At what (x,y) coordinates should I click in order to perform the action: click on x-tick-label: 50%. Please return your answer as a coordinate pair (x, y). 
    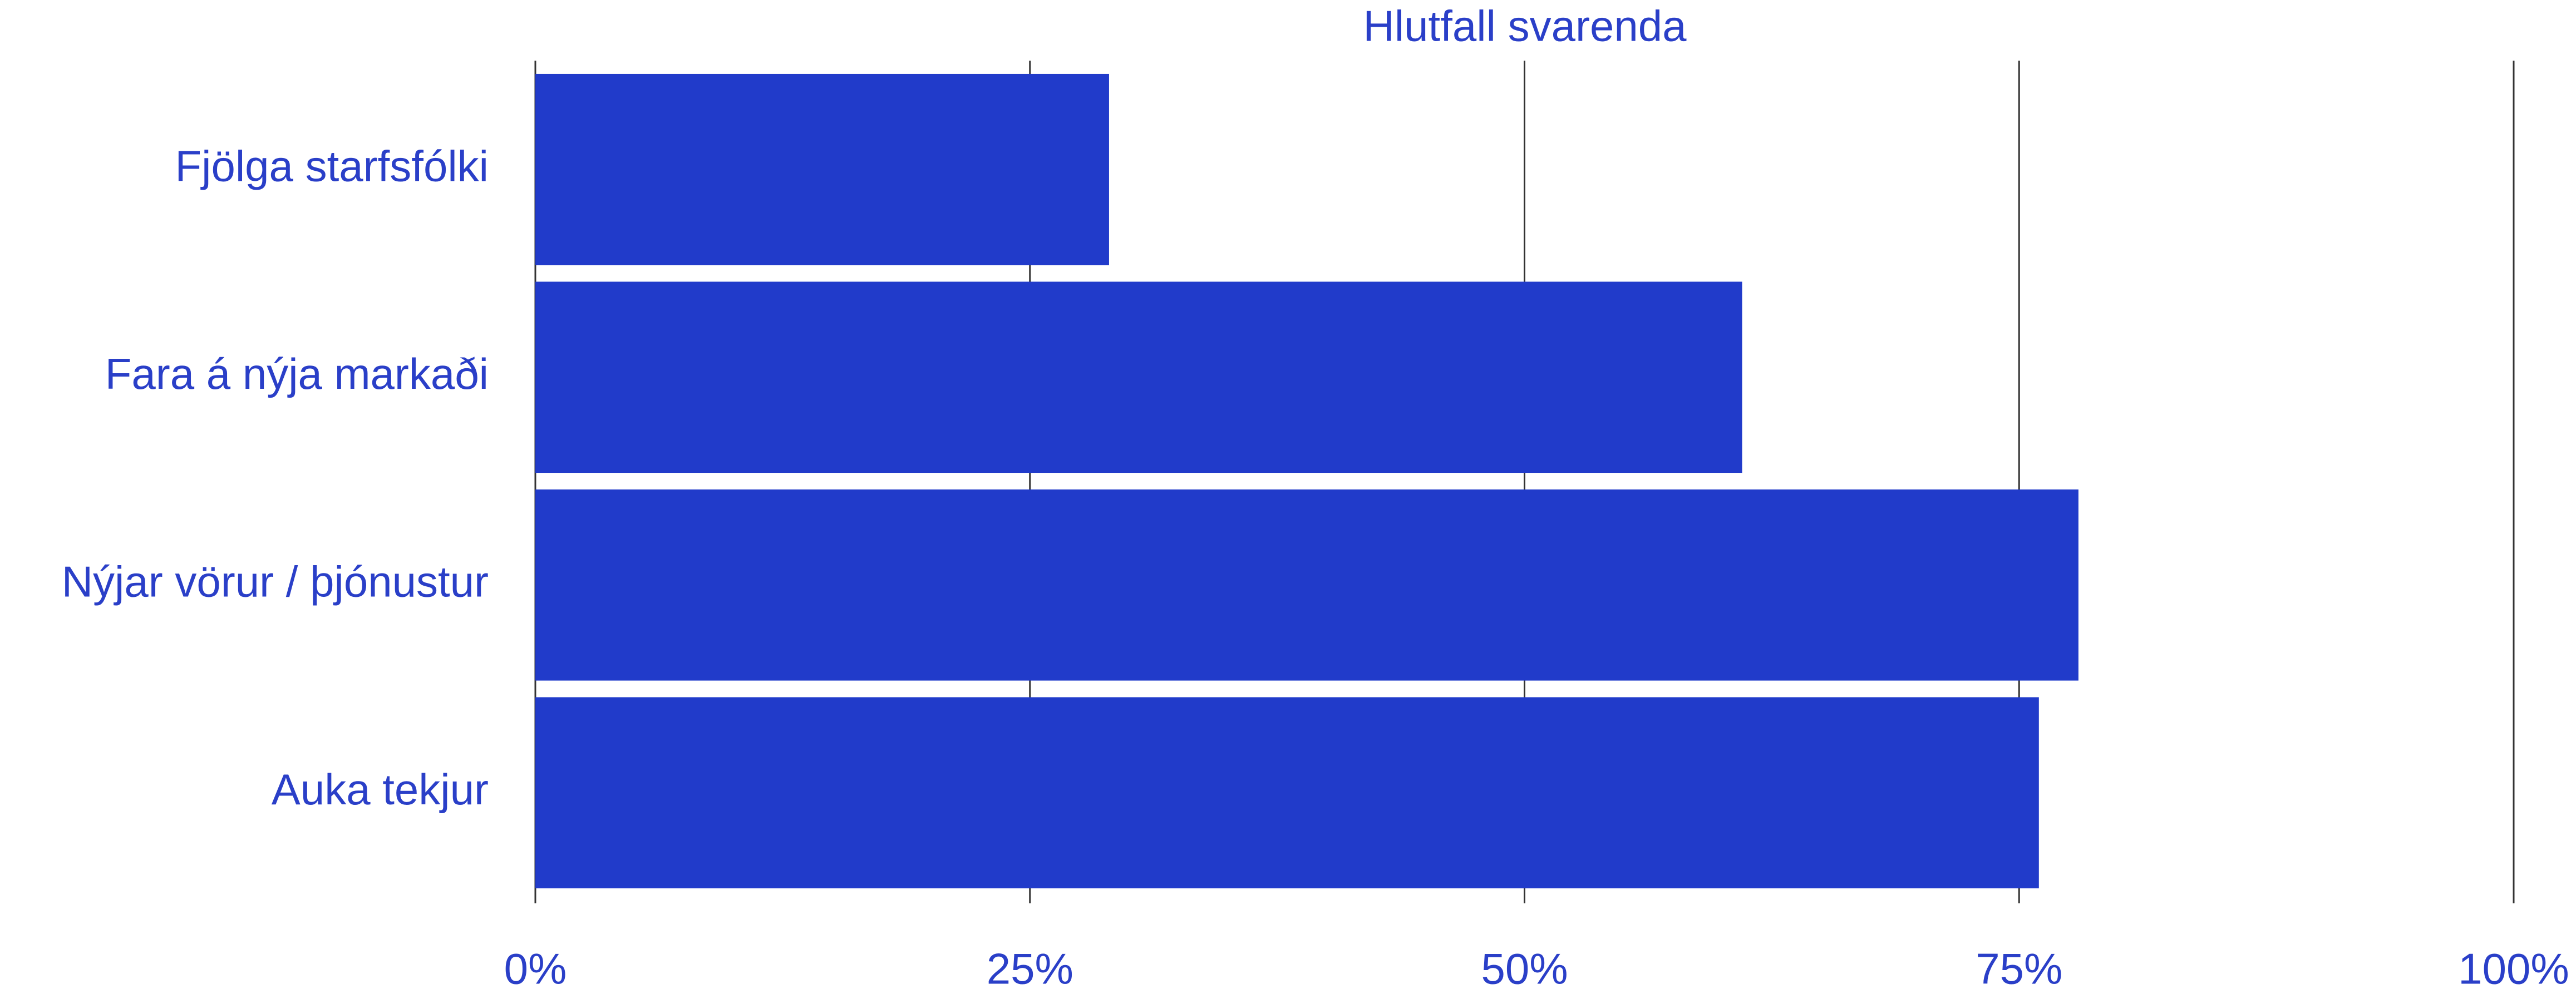
    Looking at the image, I should click on (1524, 968).